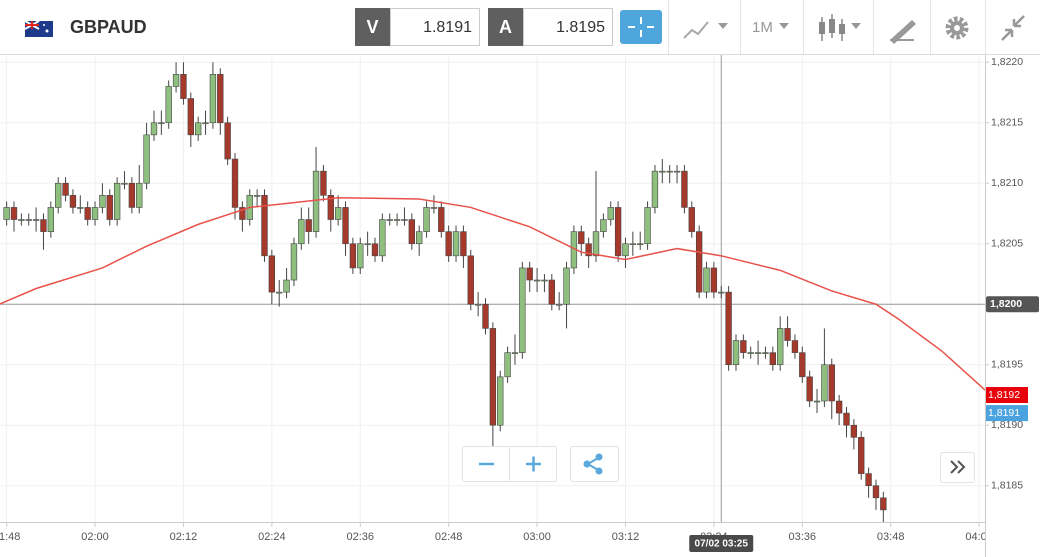 This screenshot has height=557, width=1040. I want to click on y-tick-label: 1,8185, so click(1007, 485).